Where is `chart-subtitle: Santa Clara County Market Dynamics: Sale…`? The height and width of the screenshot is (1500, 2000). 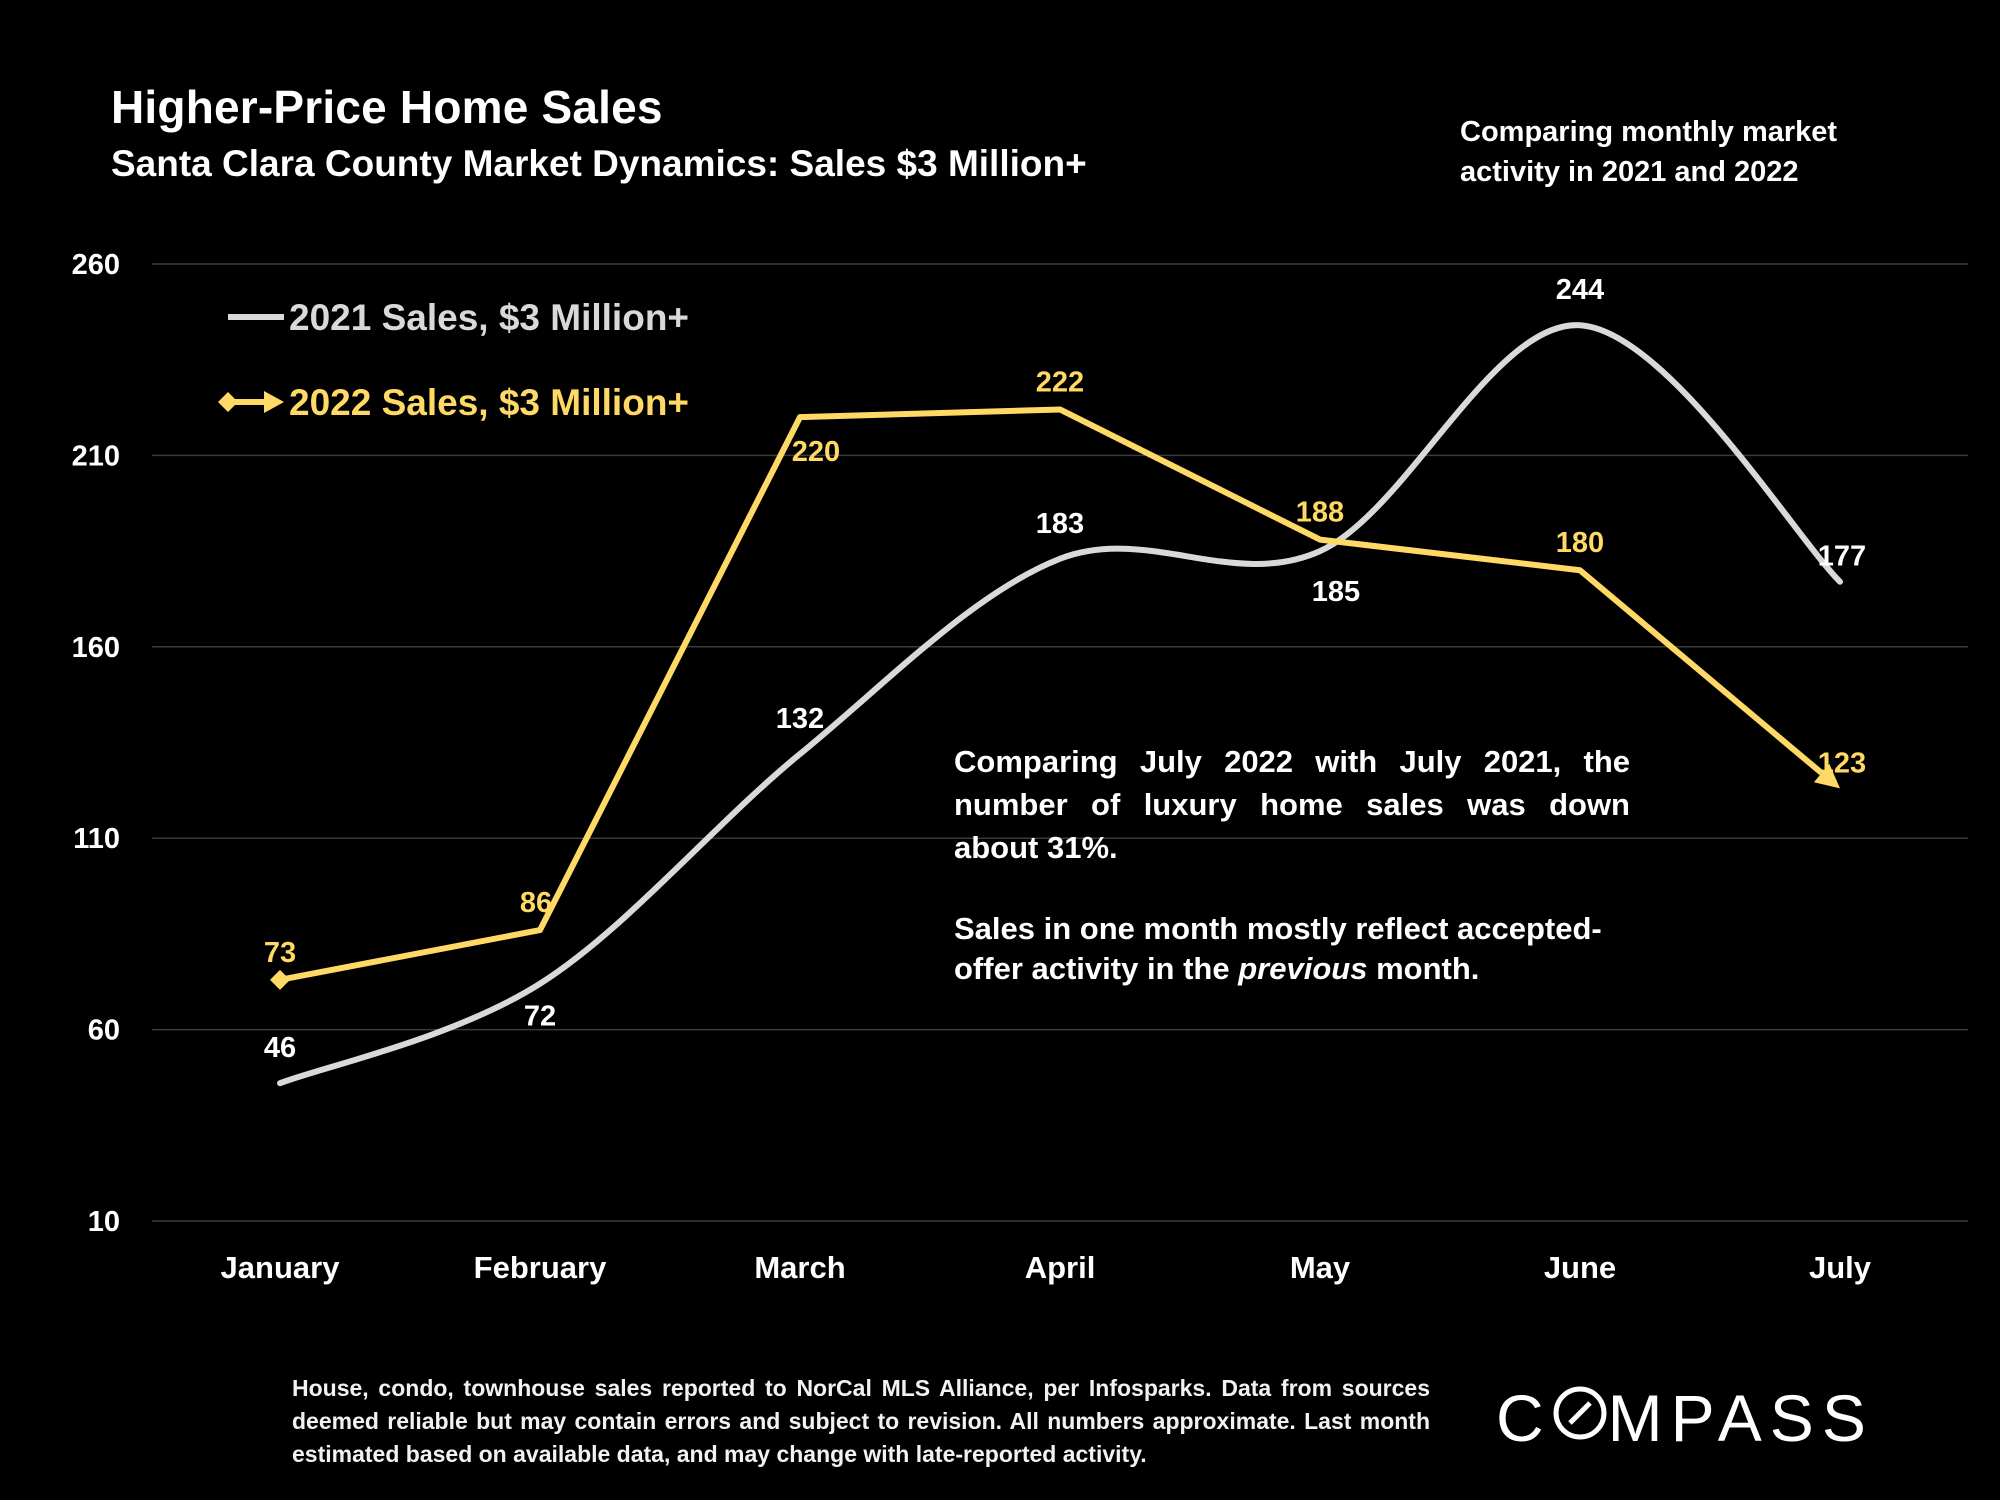 chart-subtitle: Santa Clara County Market Dynamics: Sale… is located at coordinates (599, 163).